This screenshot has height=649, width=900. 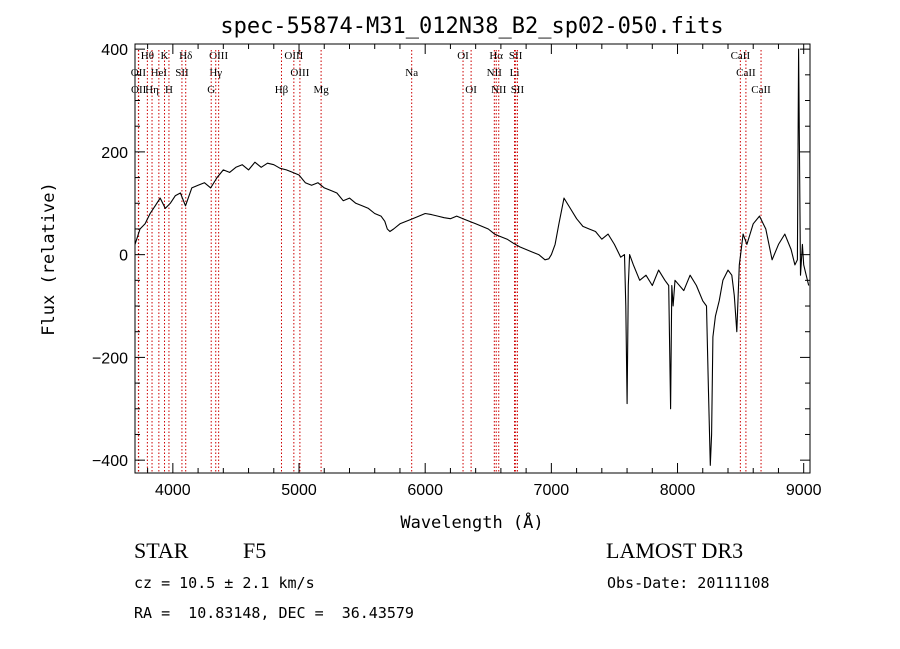 I want to click on spectral-line-label: Hη, so click(x=152, y=90).